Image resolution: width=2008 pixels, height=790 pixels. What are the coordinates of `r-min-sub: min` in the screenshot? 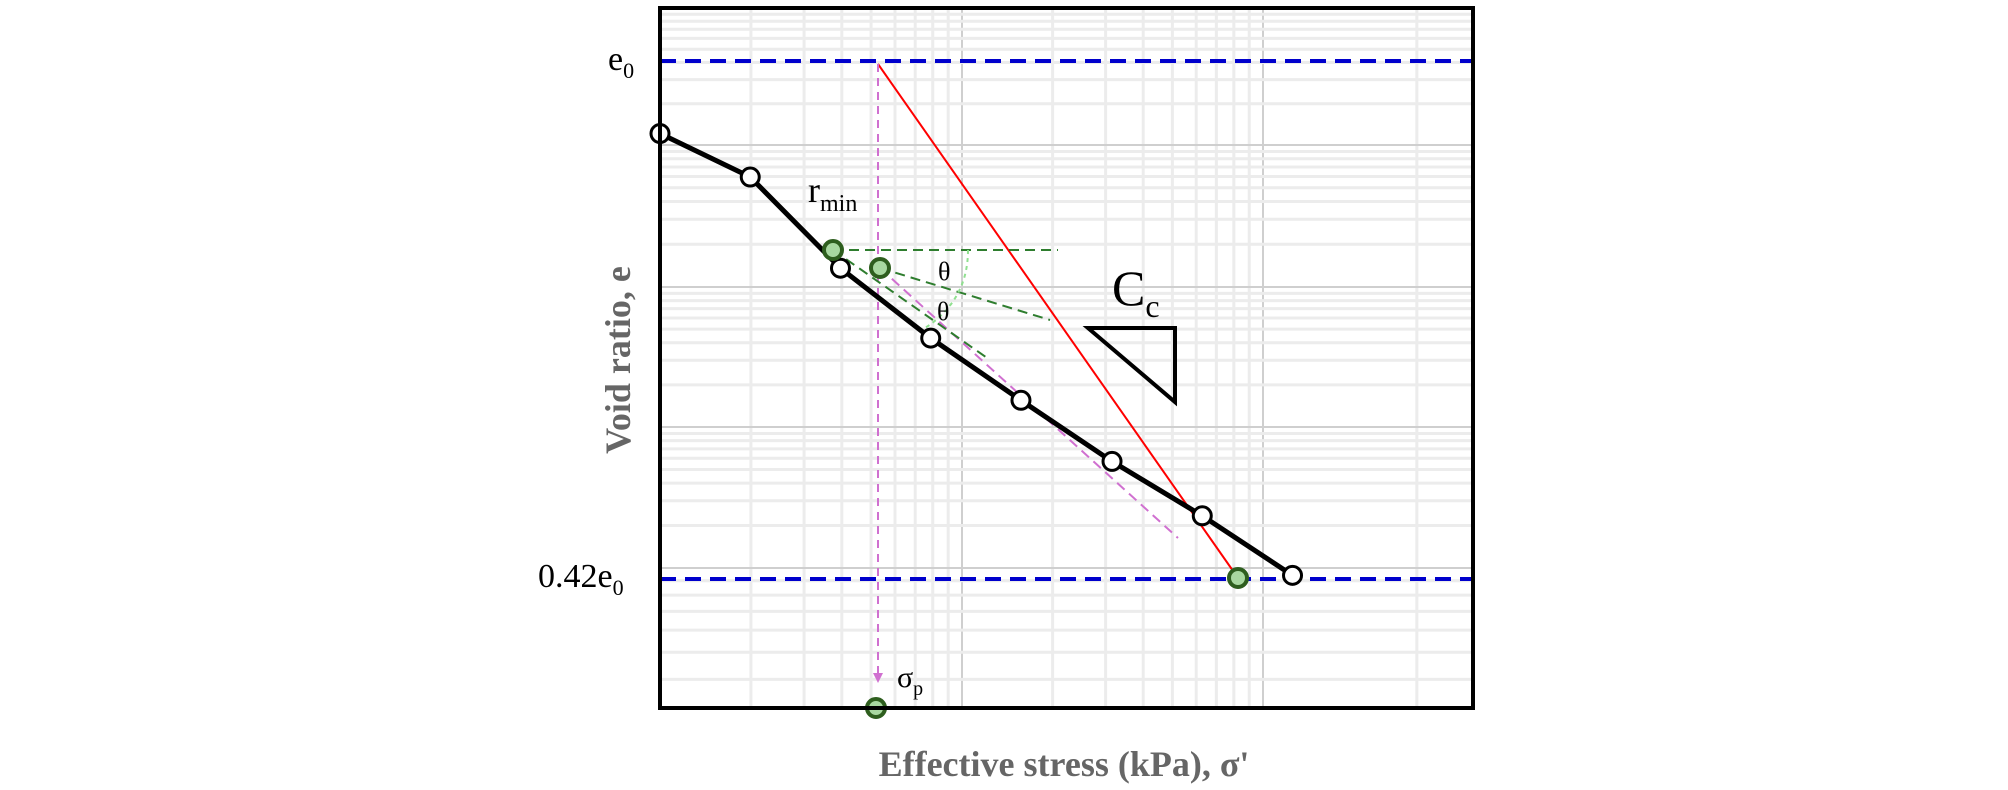 It's located at (838, 204).